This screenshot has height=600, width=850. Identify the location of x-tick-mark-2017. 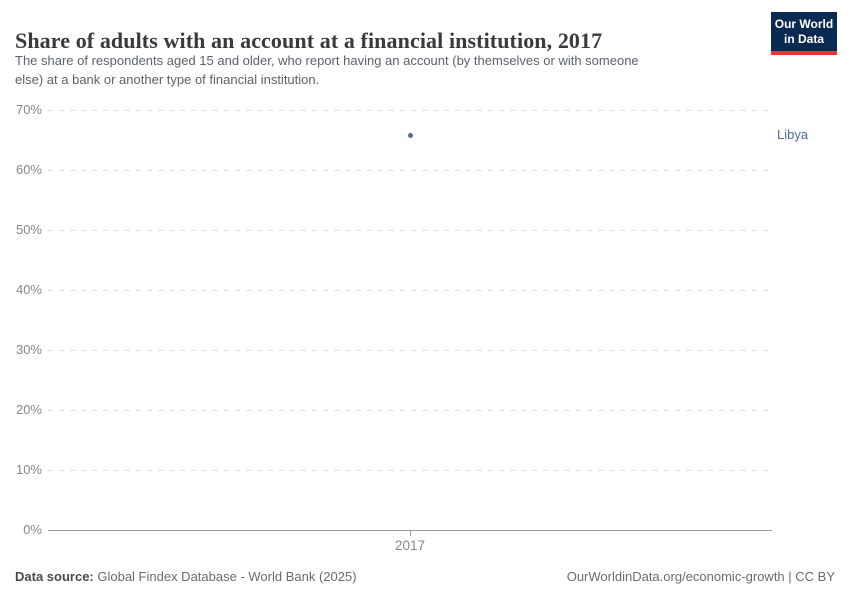
(410, 533).